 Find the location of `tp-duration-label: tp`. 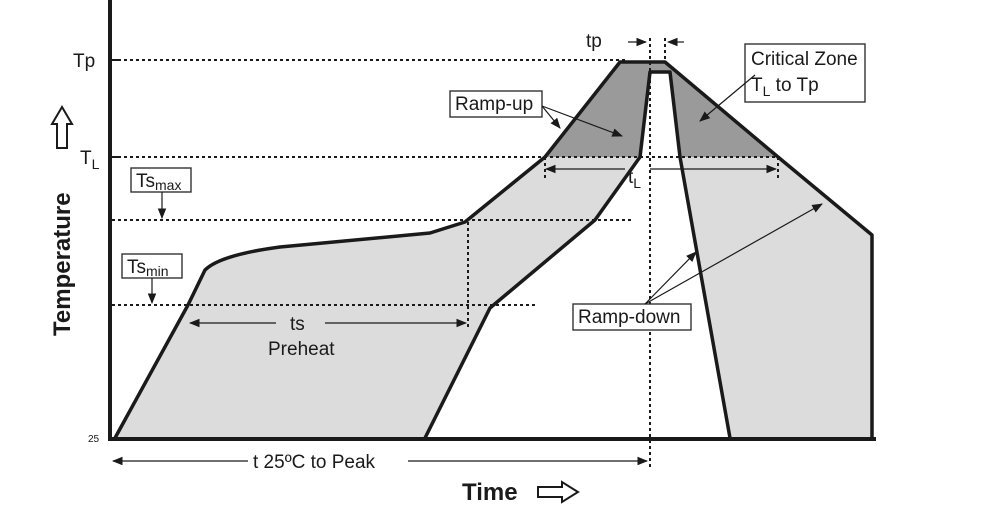

tp-duration-label: tp is located at coordinates (594, 41).